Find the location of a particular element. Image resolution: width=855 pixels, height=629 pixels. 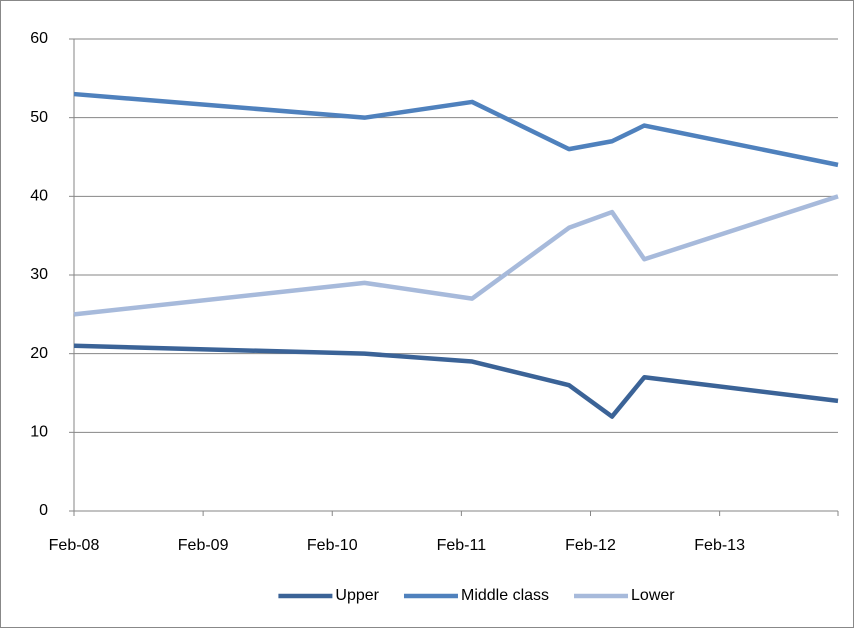

y-tick-label: 10 is located at coordinates (39, 432).